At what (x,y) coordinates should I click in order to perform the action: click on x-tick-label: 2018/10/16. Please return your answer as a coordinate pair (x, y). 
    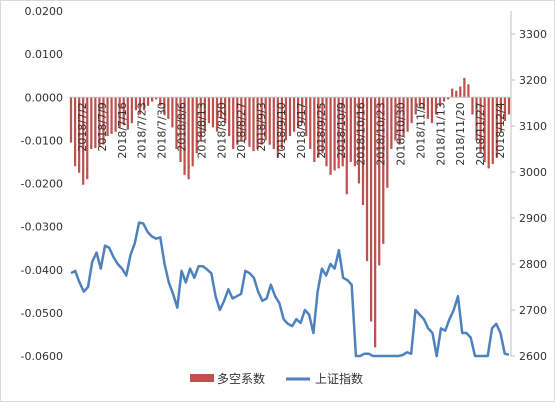
    Looking at the image, I should click on (361, 133).